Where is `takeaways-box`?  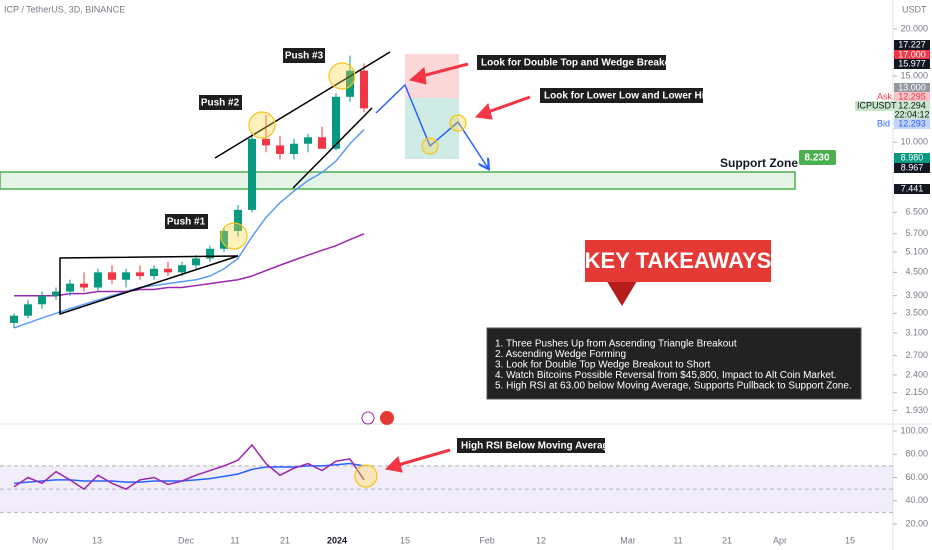 takeaways-box is located at coordinates (674, 363).